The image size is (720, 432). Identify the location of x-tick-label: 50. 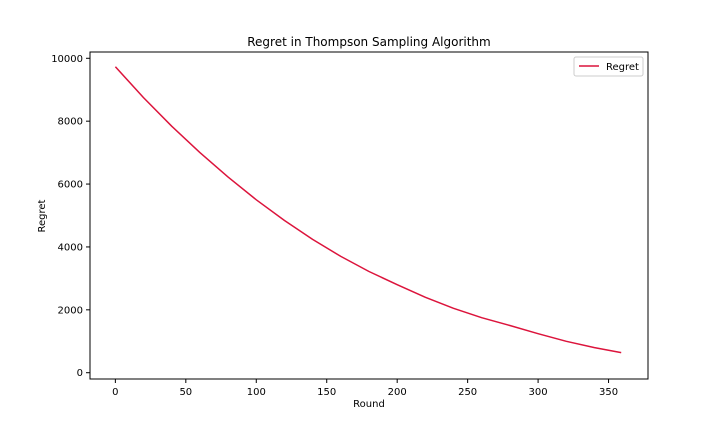
(185, 392).